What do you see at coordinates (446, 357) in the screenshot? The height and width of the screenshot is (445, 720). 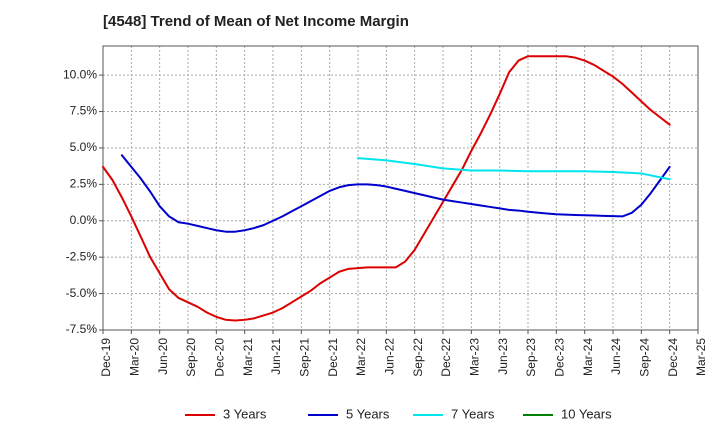 I see `x-tick-label: Dec-22` at bounding box center [446, 357].